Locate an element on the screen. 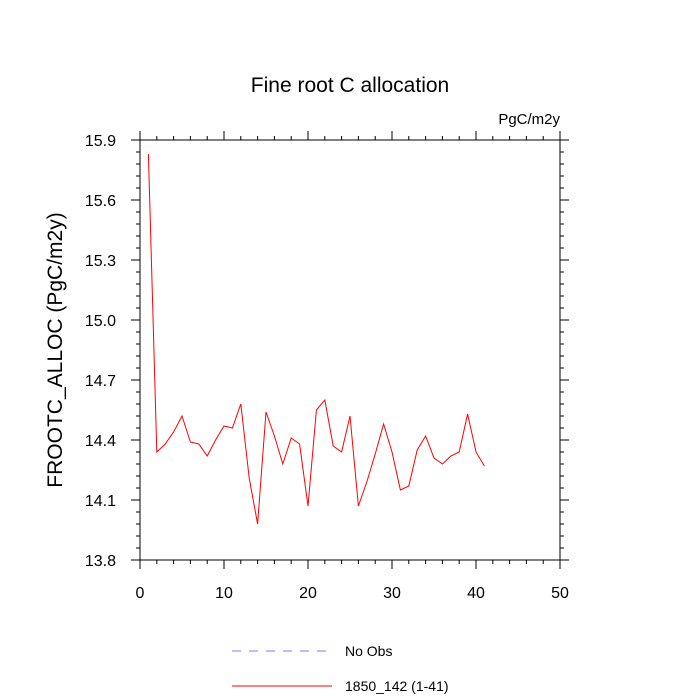 The image size is (700, 700). legend-label-1850-142: 1850_142 (1-41) is located at coordinates (397, 686).